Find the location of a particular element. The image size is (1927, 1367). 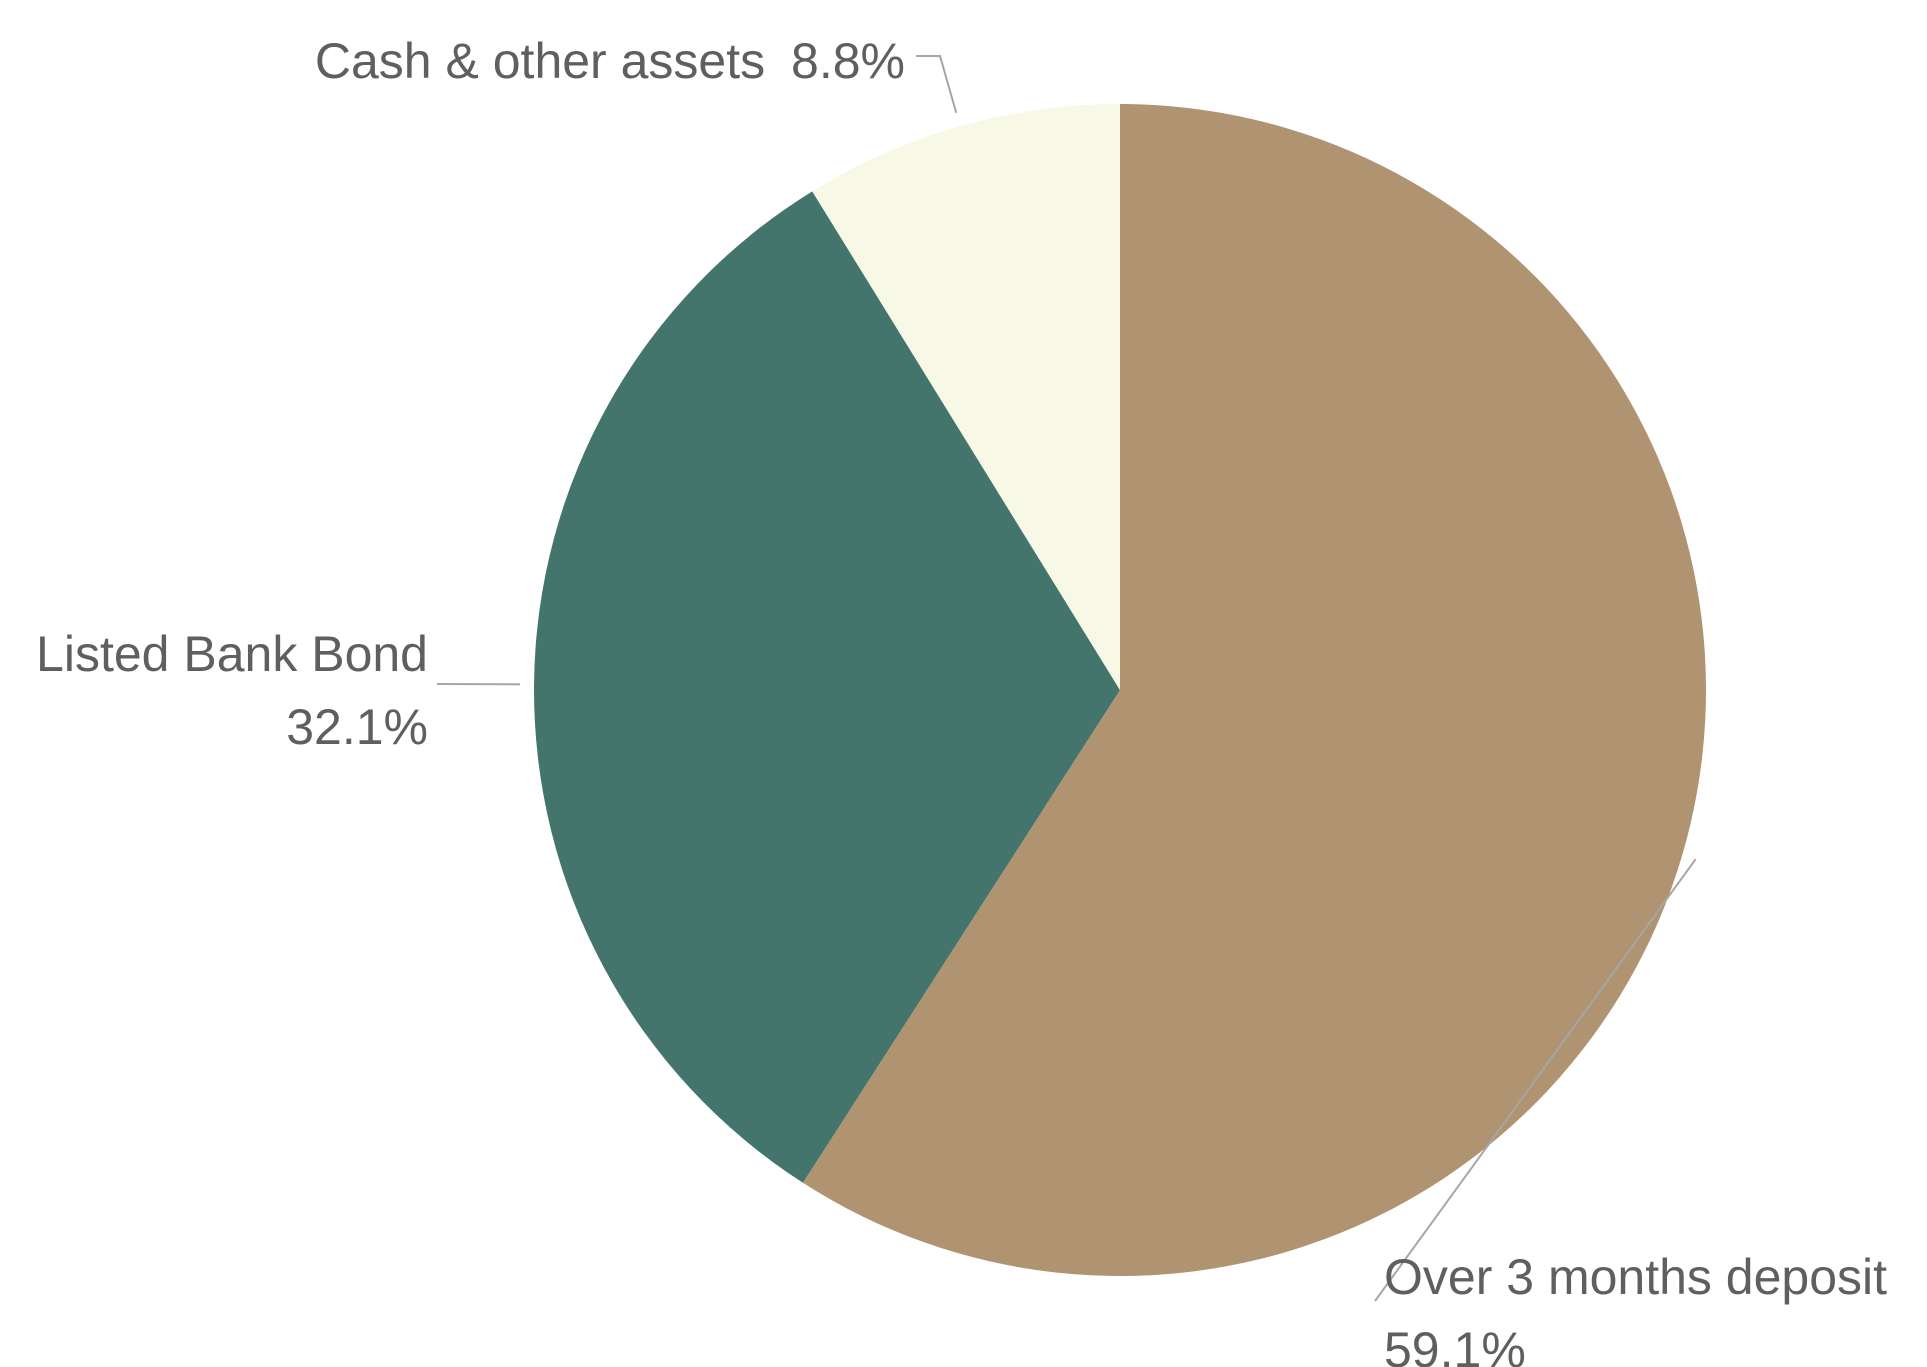

leader-line-cash-other-assets is located at coordinates (937, 84).